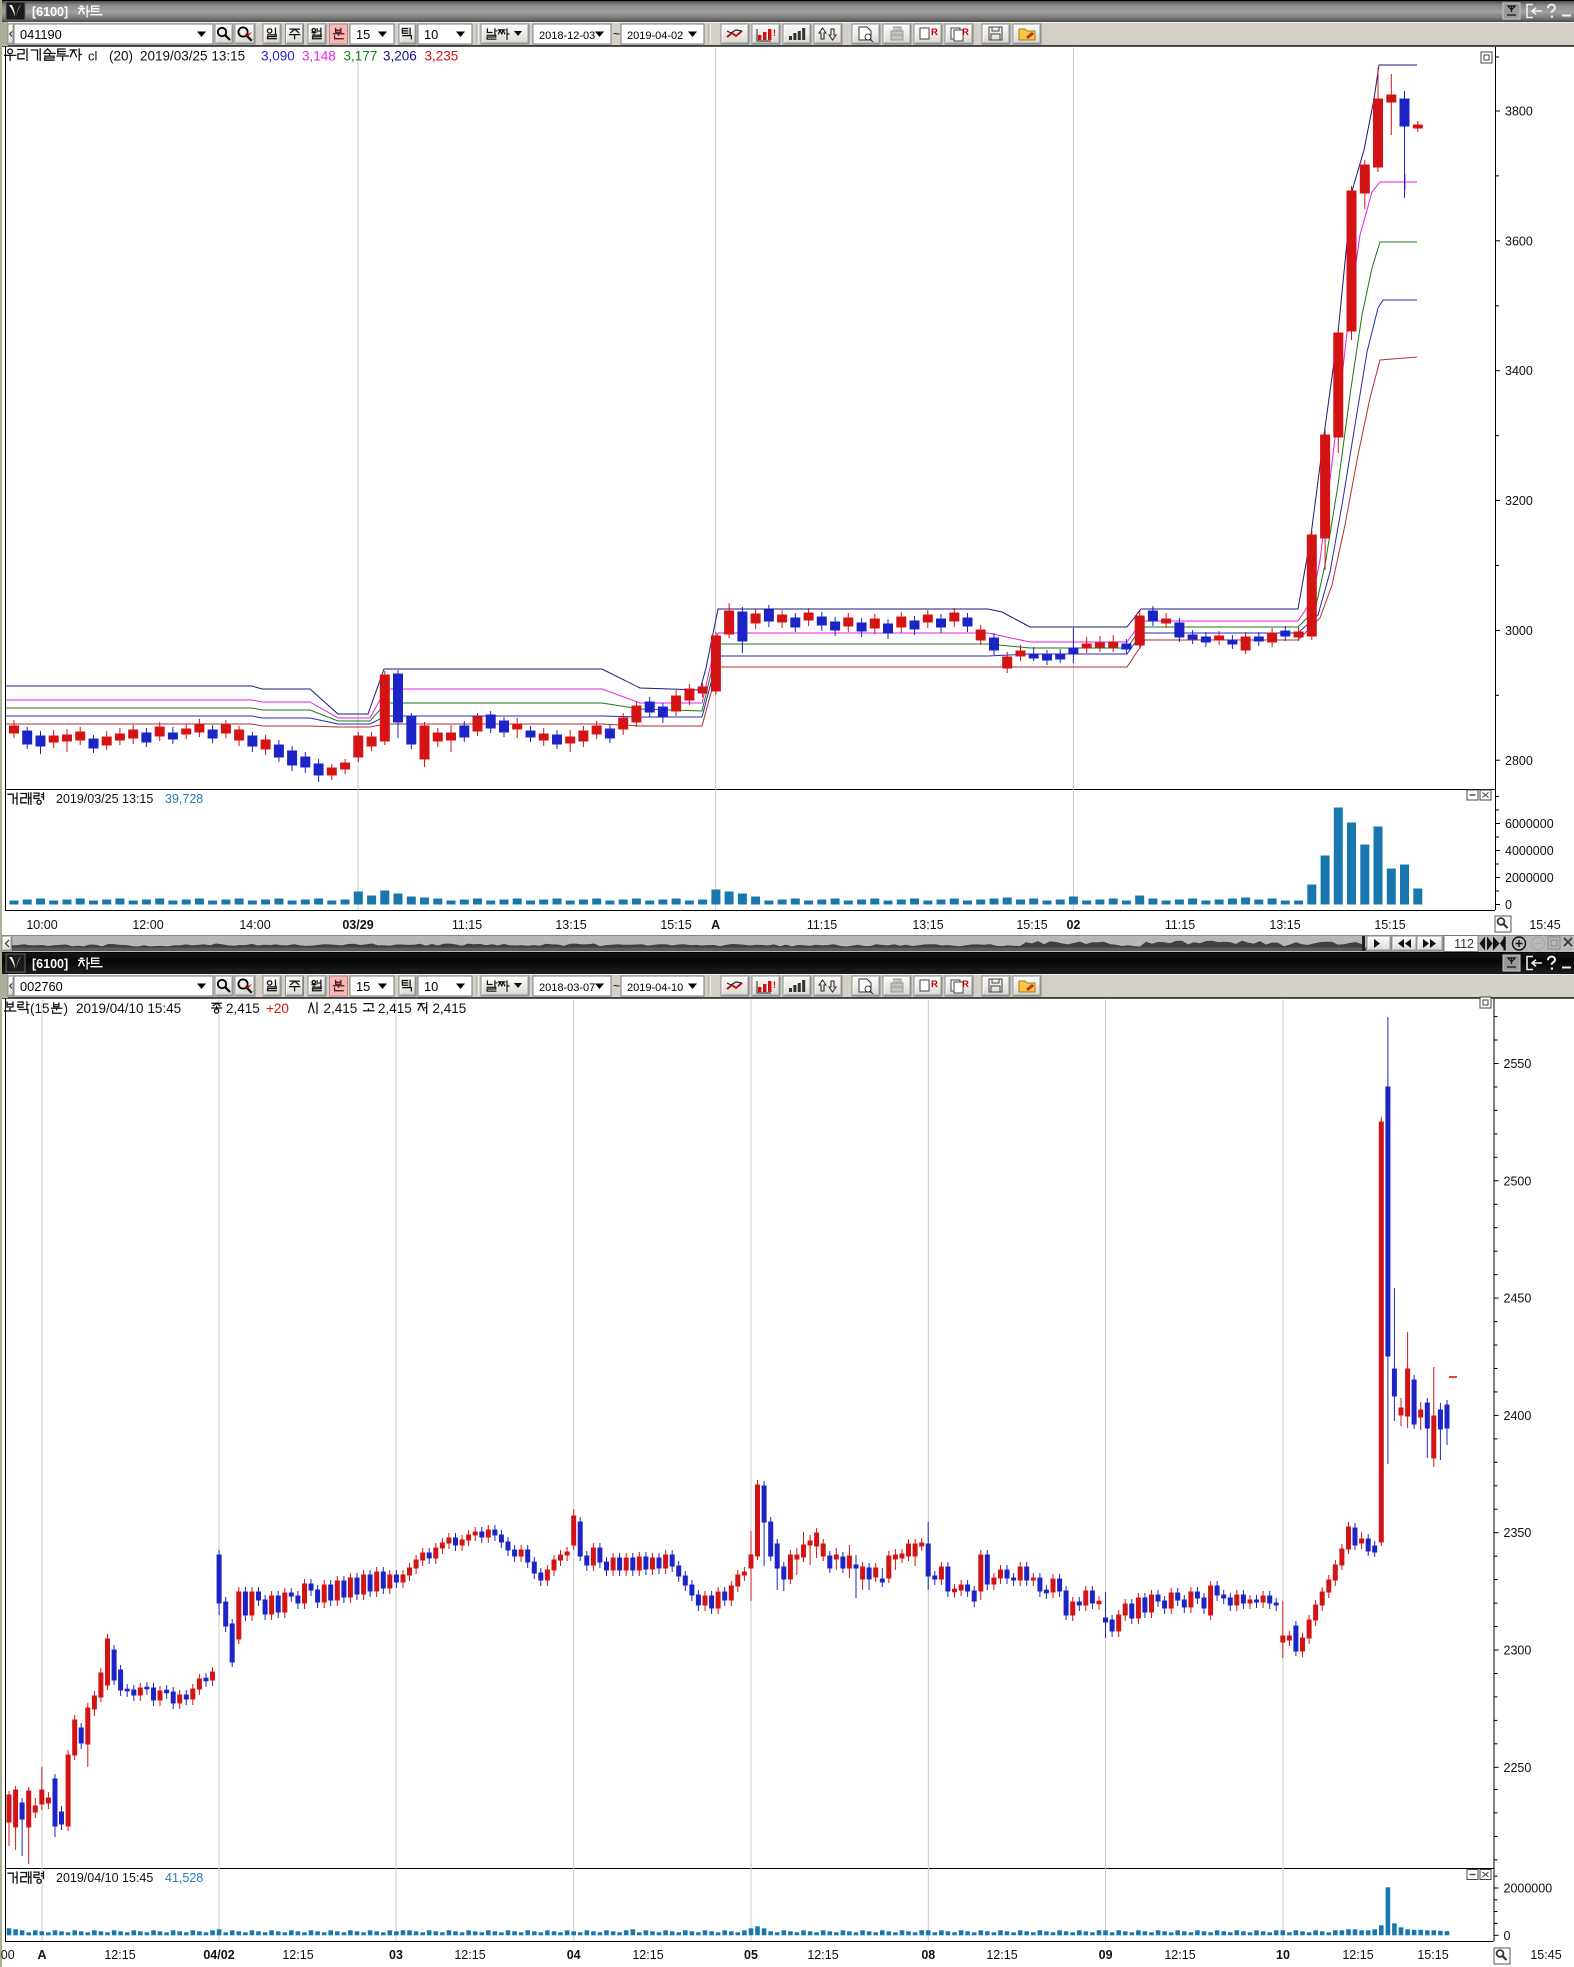 Image resolution: width=1574 pixels, height=1967 pixels. Describe the element at coordinates (1519, 241) in the screenshot. I see `svg-text: 3600` at that location.